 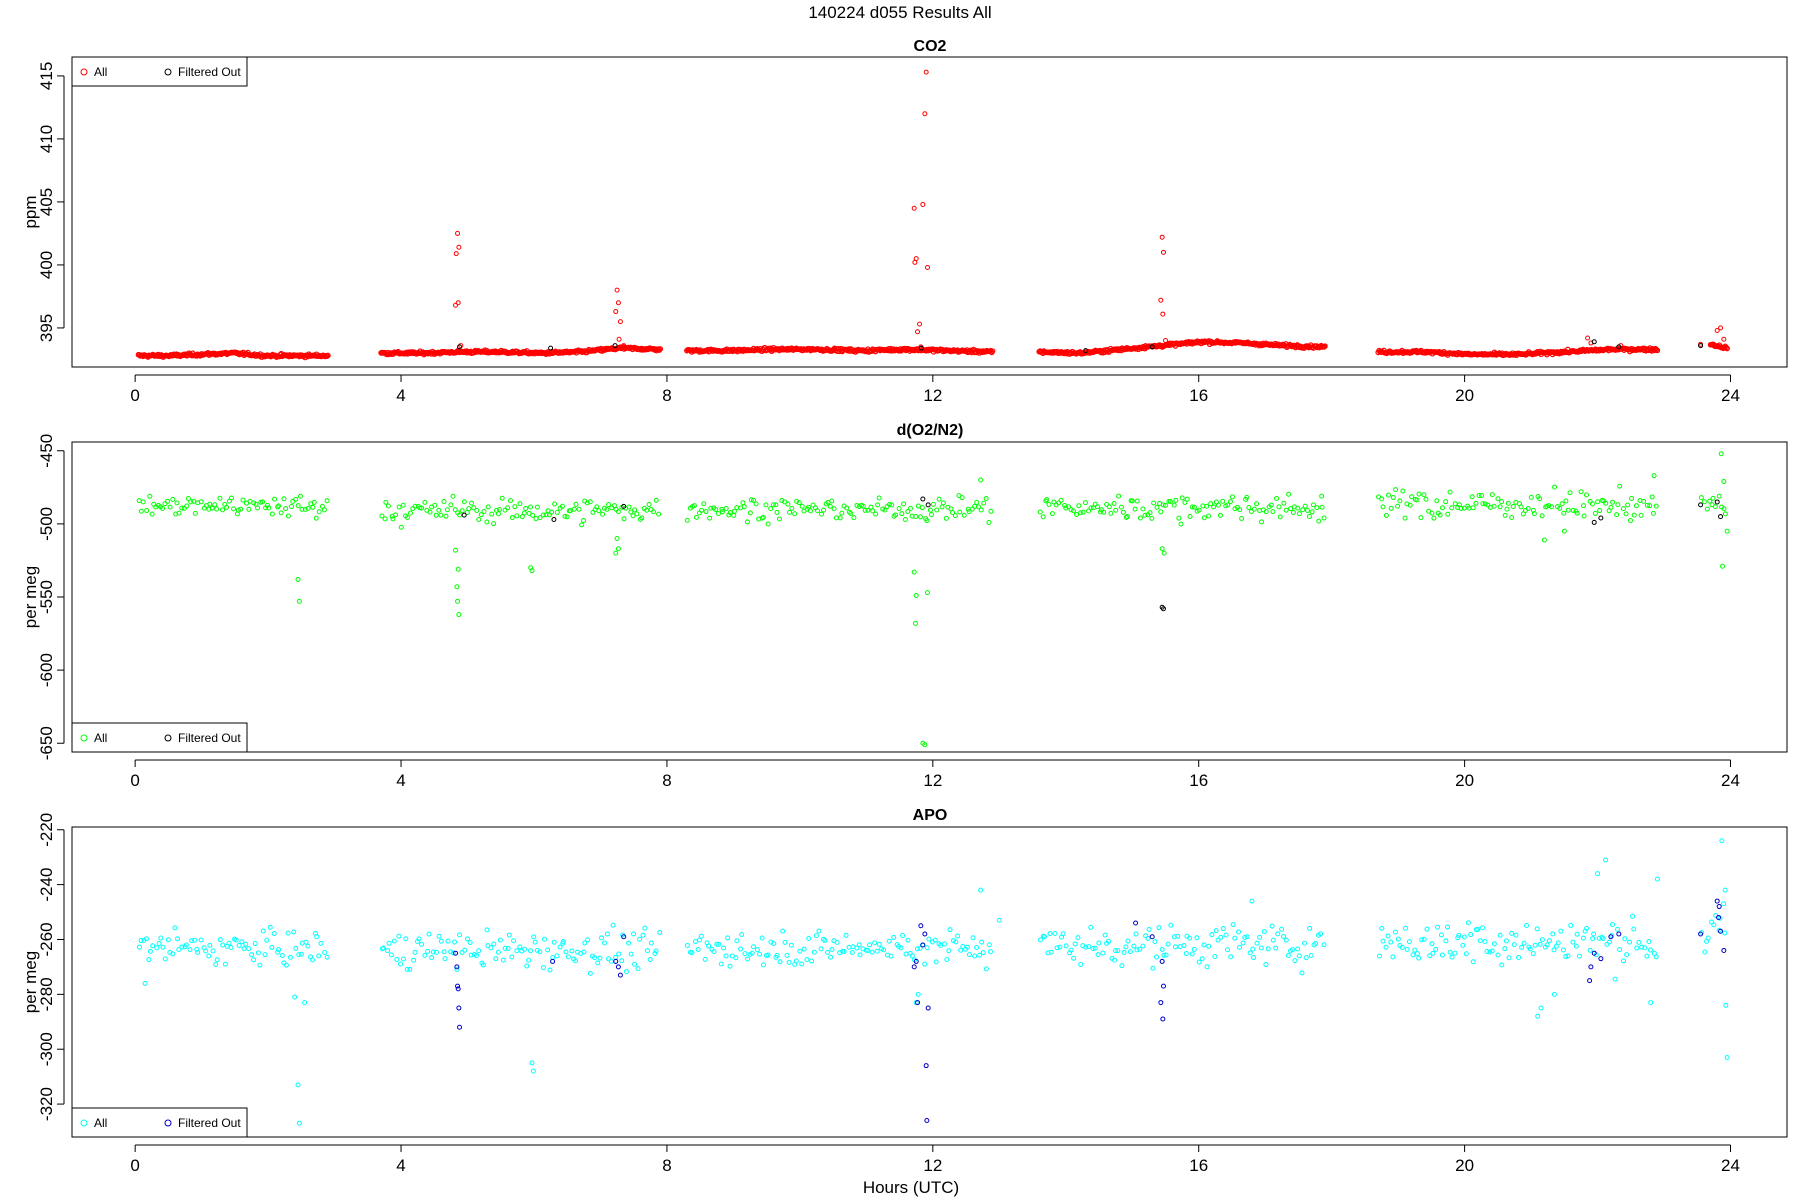 What do you see at coordinates (935, 389) in the screenshot?
I see `x-axis-co2: 0 4 8 12 16 20 24` at bounding box center [935, 389].